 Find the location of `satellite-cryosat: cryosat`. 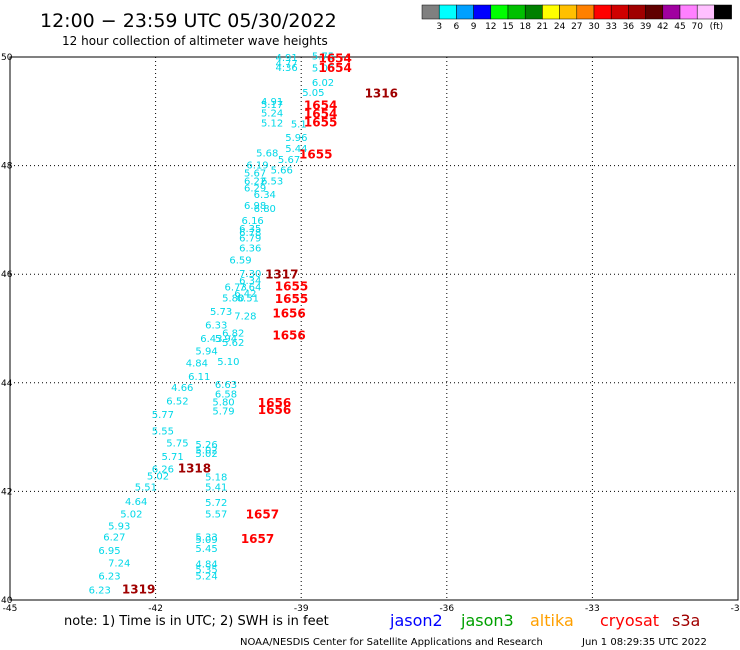

satellite-cryosat: cryosat is located at coordinates (629, 620).